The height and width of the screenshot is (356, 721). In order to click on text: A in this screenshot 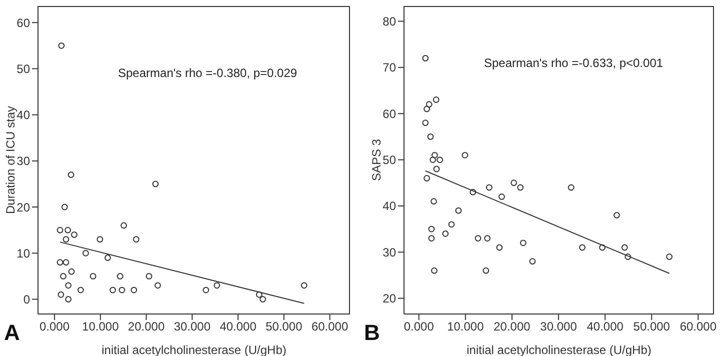, I will do `click(12, 333)`.